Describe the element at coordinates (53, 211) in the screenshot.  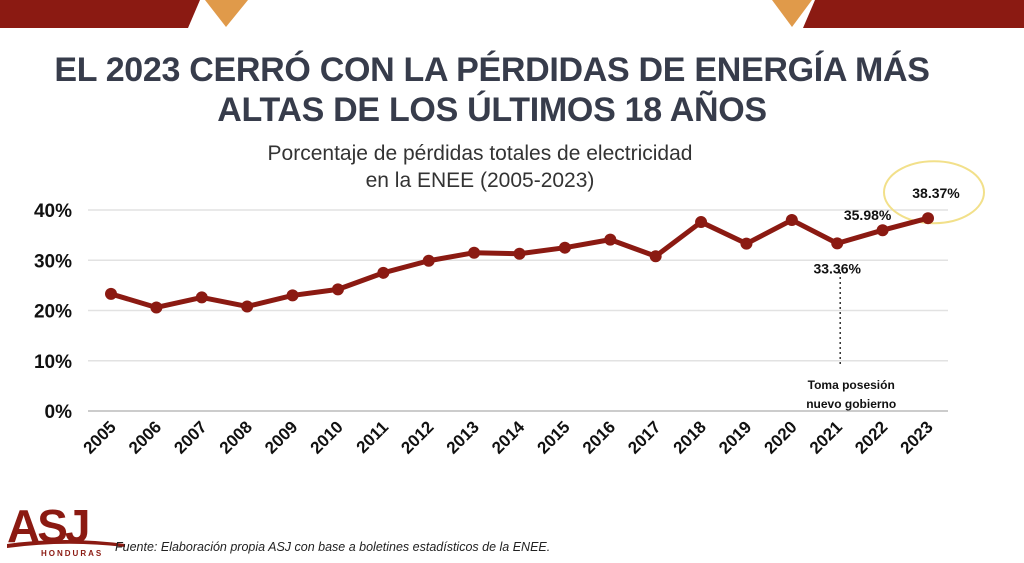
I see `y-tick-label: 40%` at that location.